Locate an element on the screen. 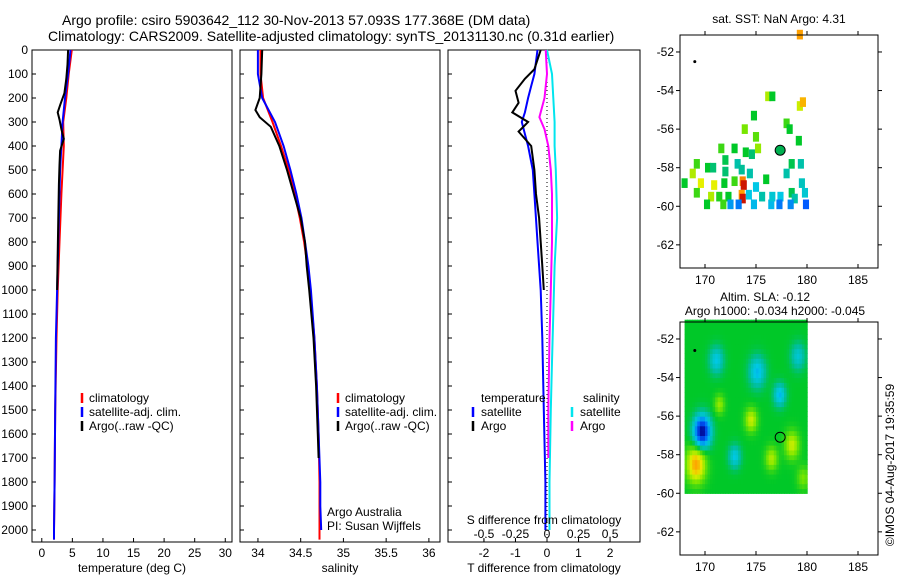  series-line-s-argo is located at coordinates (545, 253).